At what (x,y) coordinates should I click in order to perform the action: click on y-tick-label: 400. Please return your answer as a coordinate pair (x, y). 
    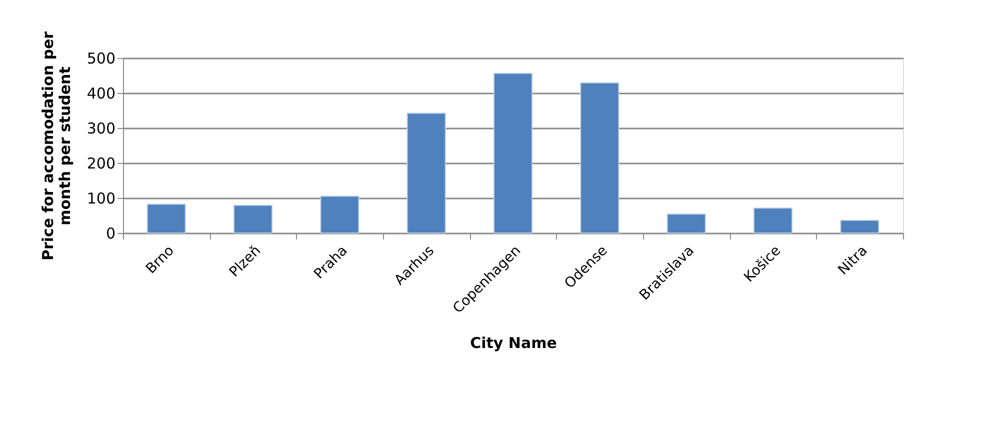
    Looking at the image, I should click on (101, 93).